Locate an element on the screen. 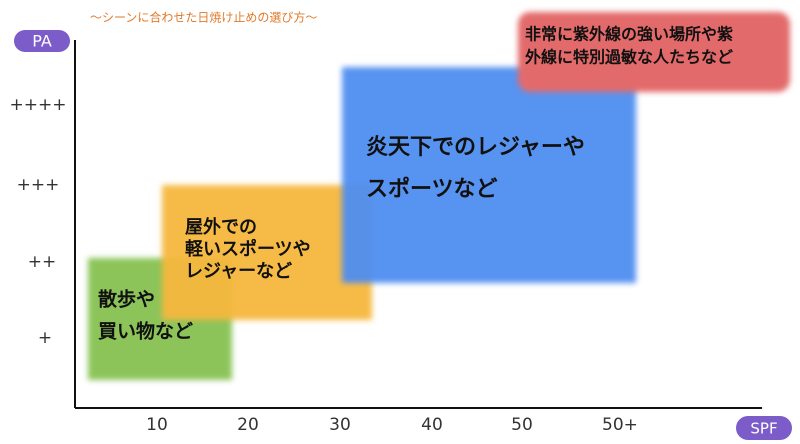 The width and height of the screenshot is (800, 444). x-axis-pill is located at coordinates (764, 428).